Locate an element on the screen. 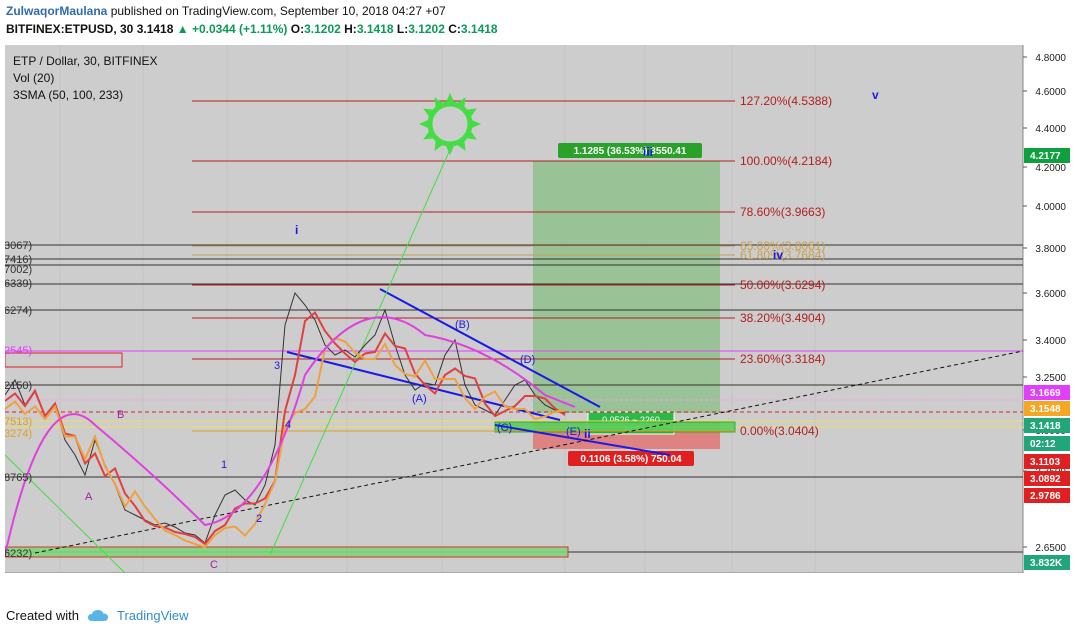 This screenshot has height=633, width=1073. price-tag-label: 02:12 is located at coordinates (1043, 444).